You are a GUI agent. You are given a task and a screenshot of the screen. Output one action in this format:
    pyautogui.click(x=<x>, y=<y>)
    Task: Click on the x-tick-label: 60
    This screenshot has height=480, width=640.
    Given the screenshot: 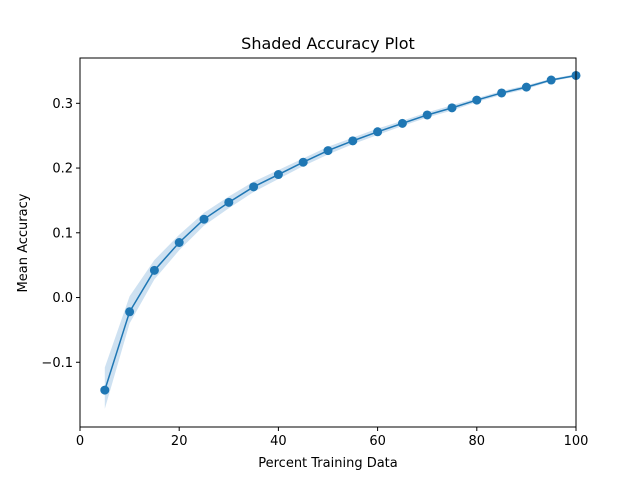 What is the action you would take?
    pyautogui.click(x=377, y=441)
    